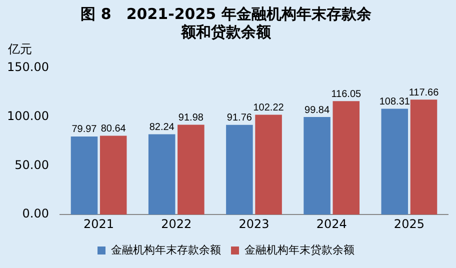 The image size is (456, 268). What do you see at coordinates (85, 130) in the screenshot?
I see `data-label: 79.97` at bounding box center [85, 130].